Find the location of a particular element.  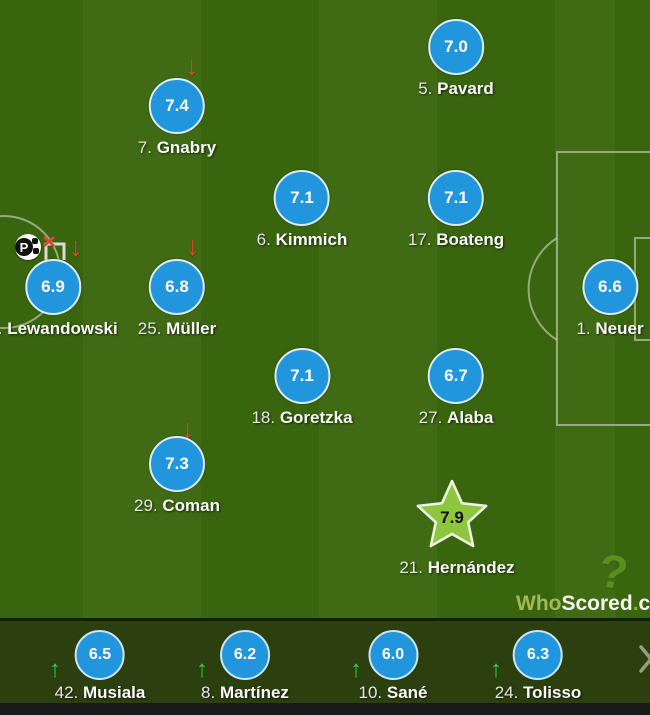

player-label: 29. Coman is located at coordinates (177, 505).